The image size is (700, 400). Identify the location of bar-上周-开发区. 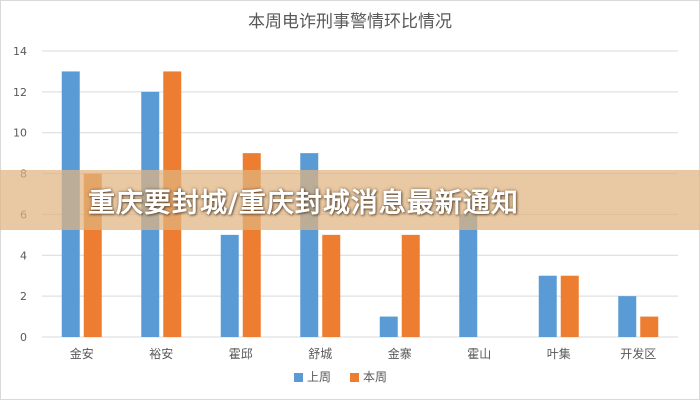
(627, 316).